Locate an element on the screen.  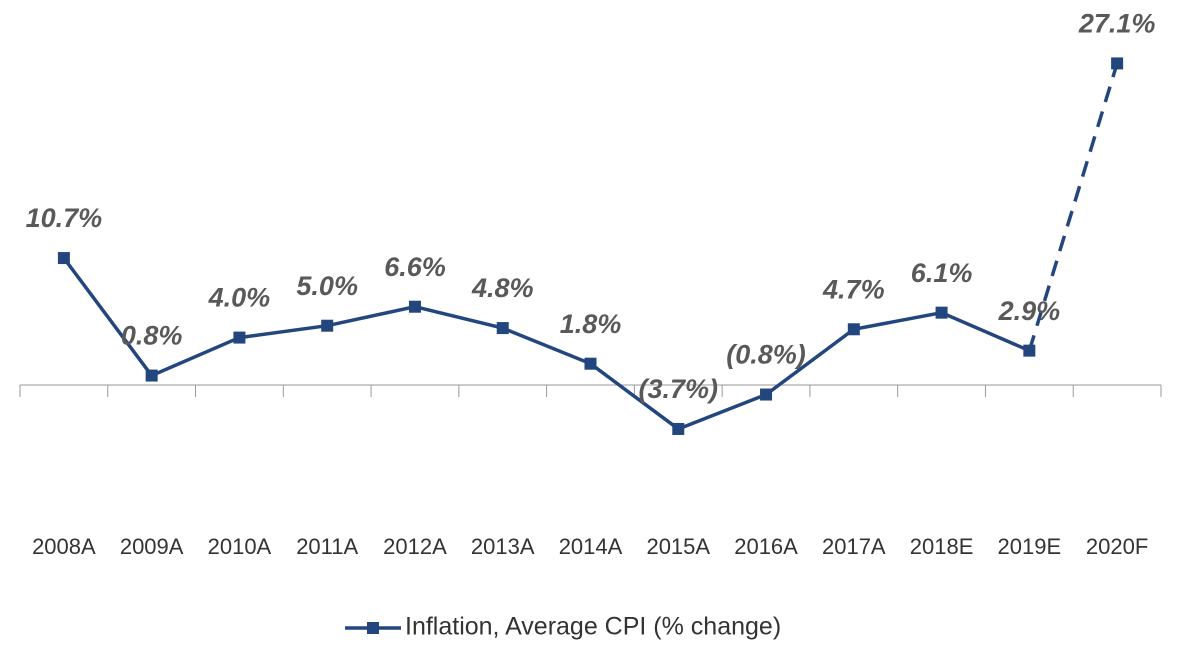
data-label: 6.6% is located at coordinates (415, 267).